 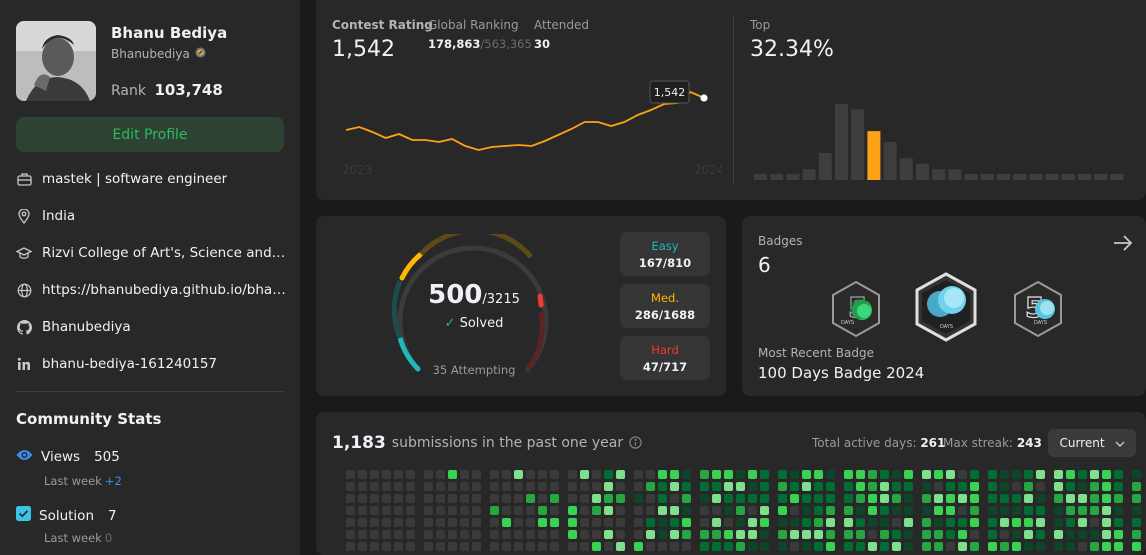 What do you see at coordinates (665, 254) in the screenshot?
I see `easy-box: Easy 167/810` at bounding box center [665, 254].